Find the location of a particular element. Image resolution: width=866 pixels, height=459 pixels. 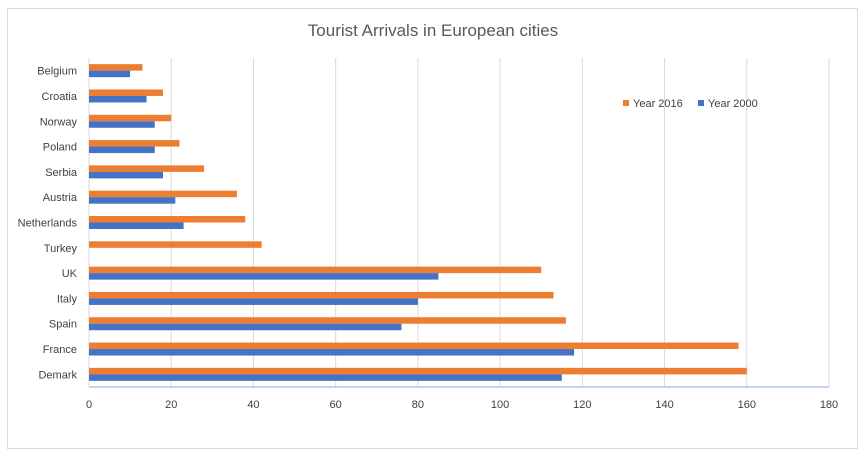

category-label-serbia: Serbia is located at coordinates (61, 173).